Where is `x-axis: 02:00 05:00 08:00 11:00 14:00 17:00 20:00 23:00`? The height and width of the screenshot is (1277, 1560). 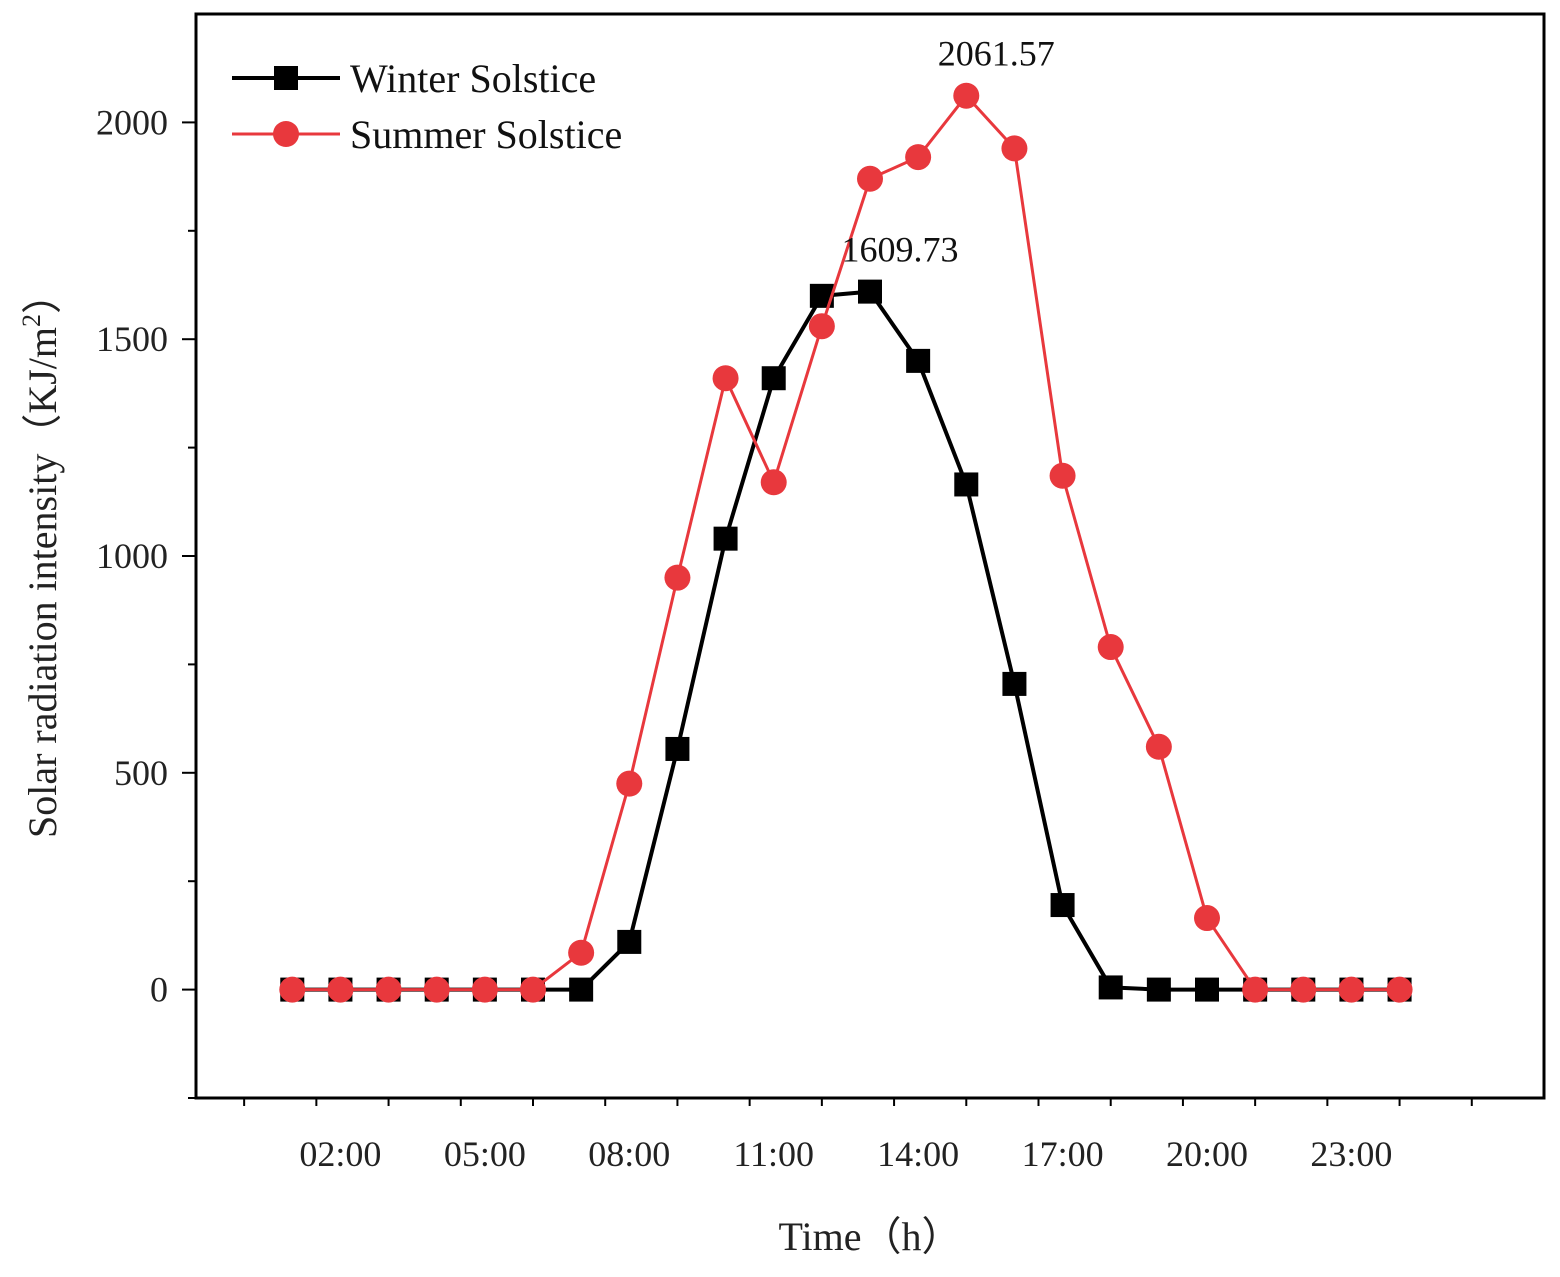 x-axis: 02:00 05:00 08:00 11:00 14:00 17:00 20:00 23:00 is located at coordinates (858, 1136).